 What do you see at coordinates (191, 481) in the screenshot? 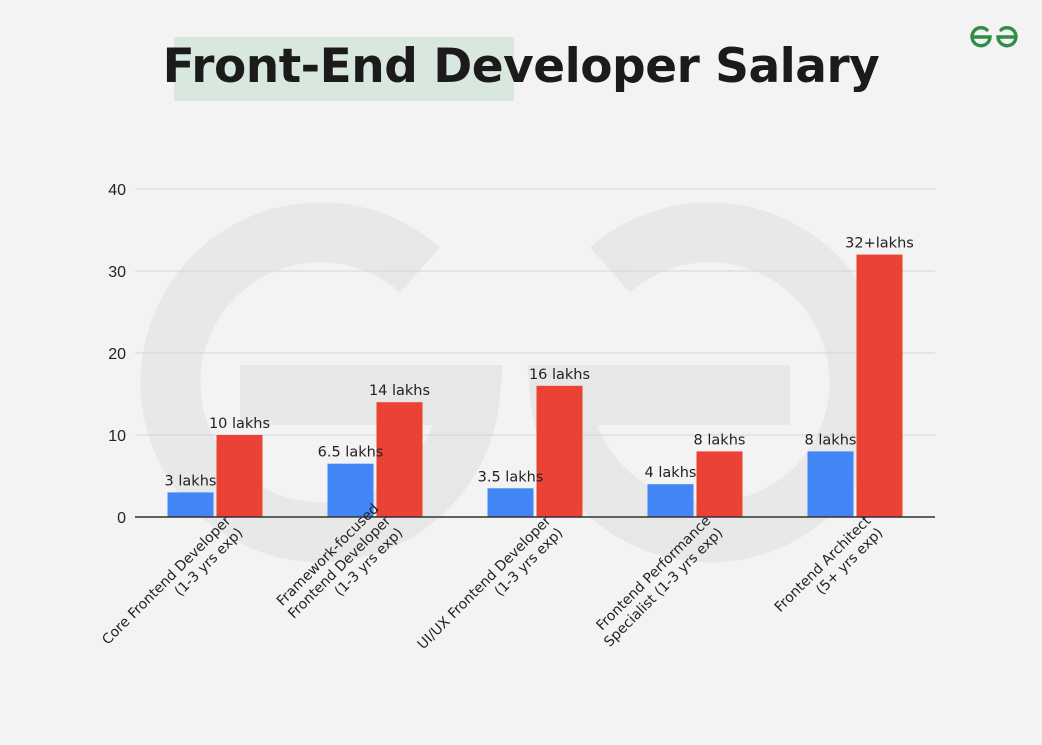
I see `data-label: 3 lakhs` at bounding box center [191, 481].